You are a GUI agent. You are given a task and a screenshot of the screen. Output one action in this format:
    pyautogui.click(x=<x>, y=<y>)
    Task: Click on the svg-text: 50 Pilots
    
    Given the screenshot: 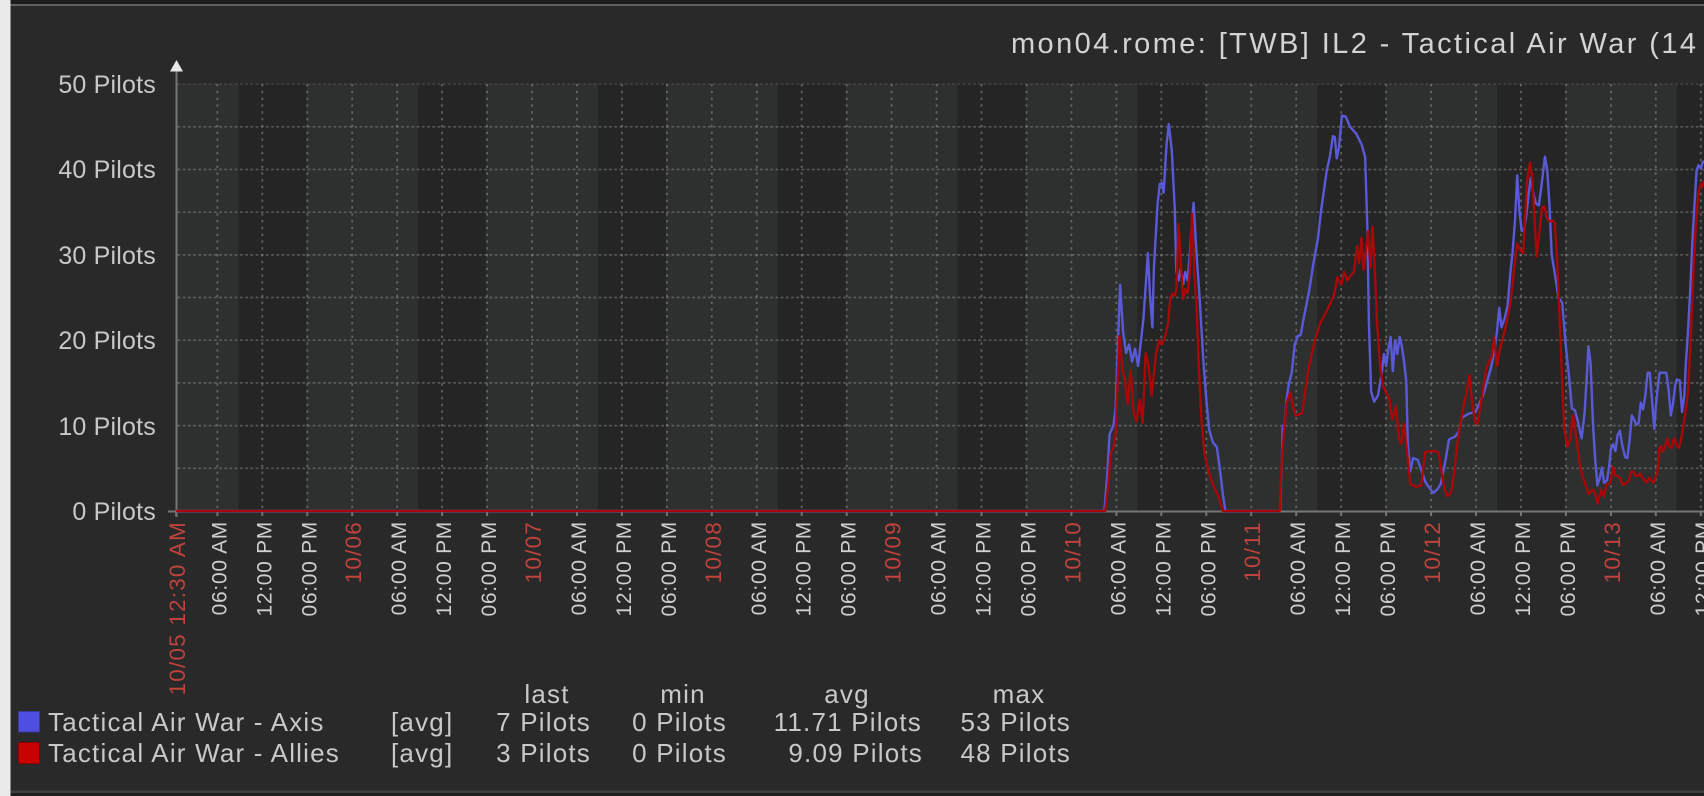 What is the action you would take?
    pyautogui.click(x=107, y=85)
    